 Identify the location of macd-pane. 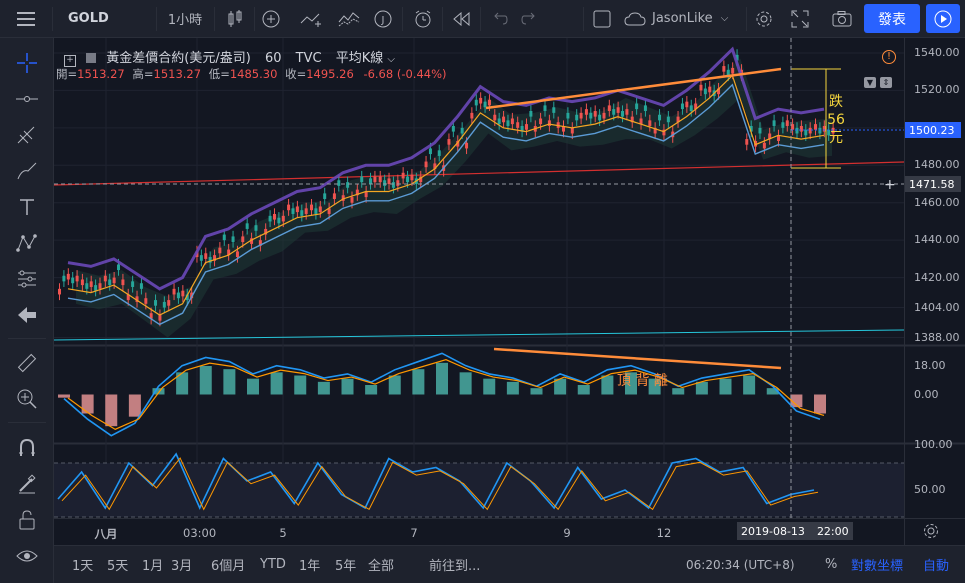
(442, 392).